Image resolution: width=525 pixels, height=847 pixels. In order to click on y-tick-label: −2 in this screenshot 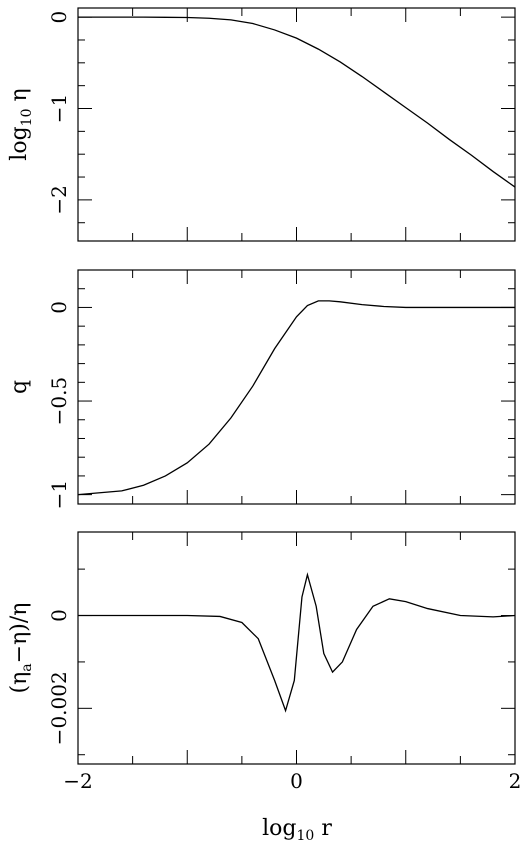, I will do `click(59, 199)`.